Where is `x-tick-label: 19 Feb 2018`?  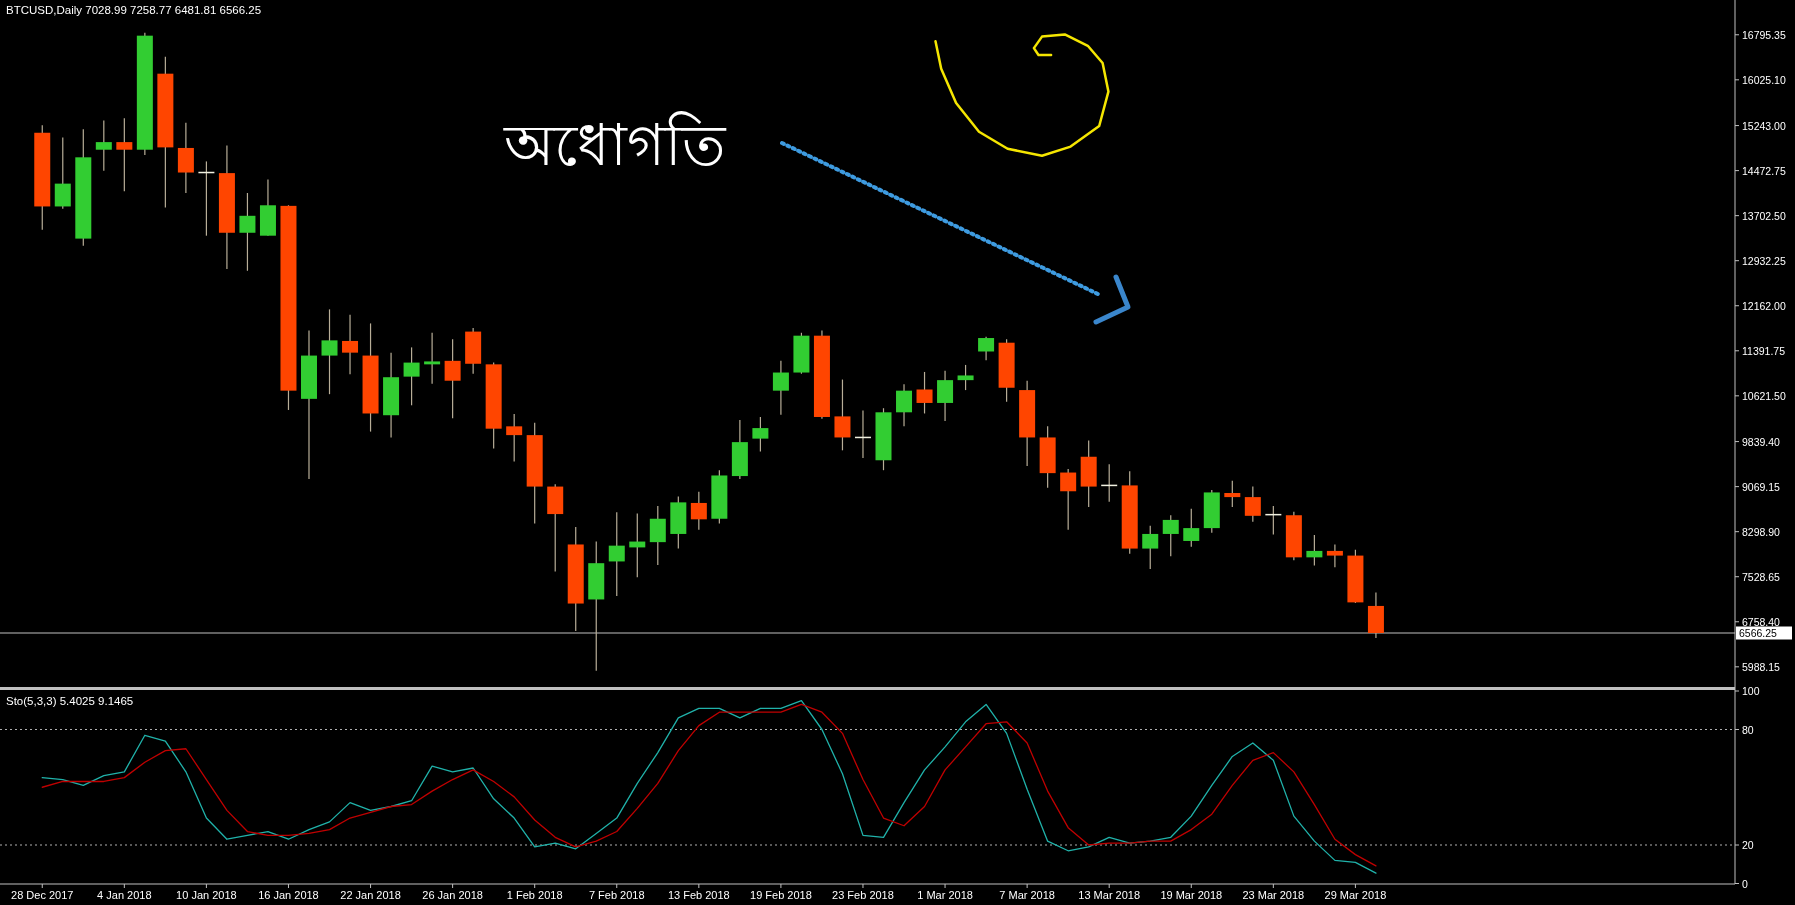
x-tick-label: 19 Feb 2018 is located at coordinates (781, 895).